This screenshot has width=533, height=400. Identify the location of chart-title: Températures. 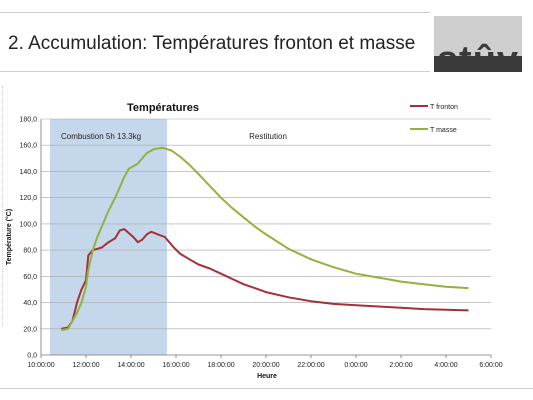
(163, 108).